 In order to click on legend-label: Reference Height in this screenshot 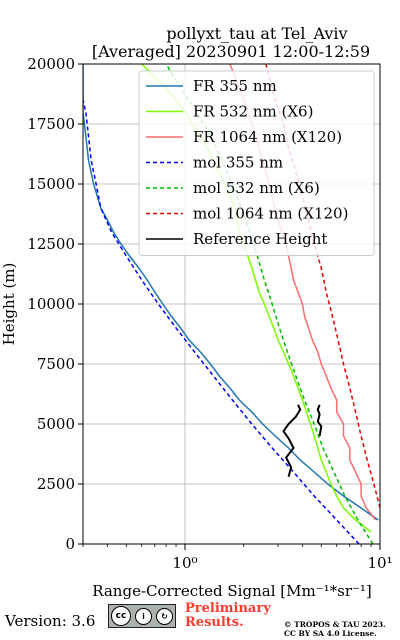, I will do `click(260, 239)`.